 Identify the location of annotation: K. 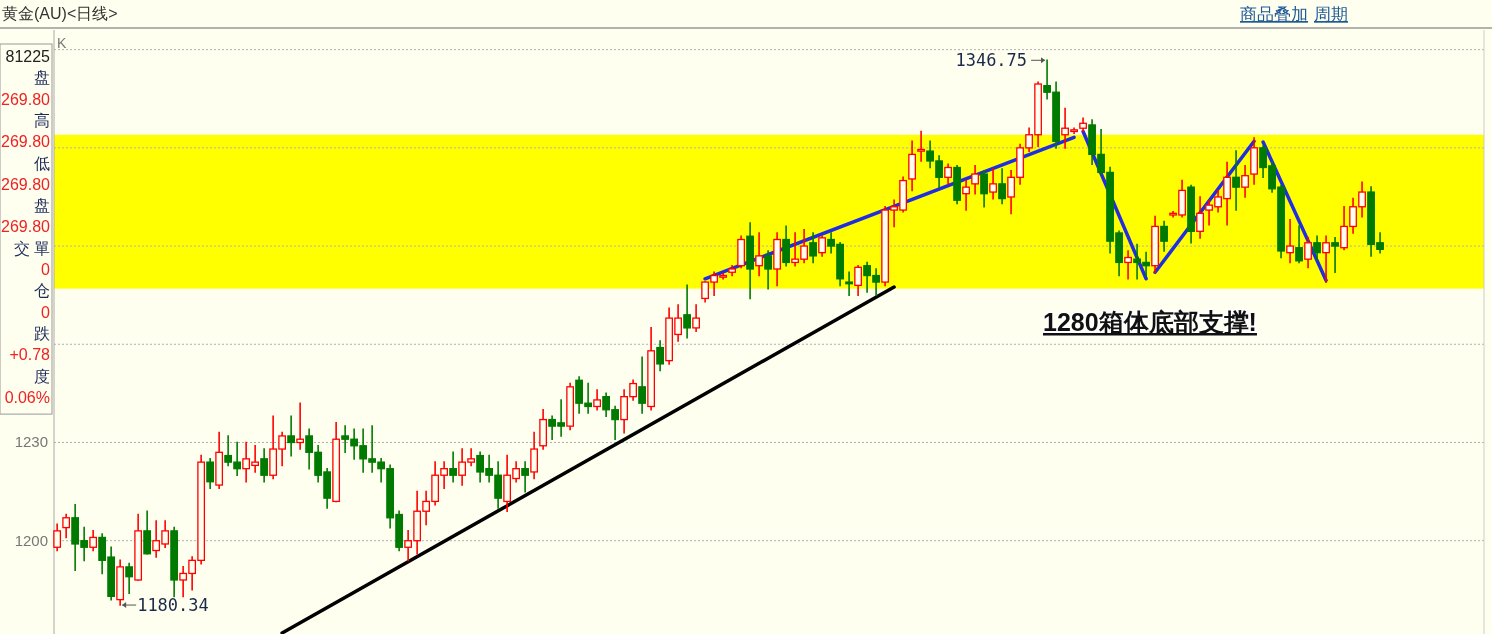
(62, 43).